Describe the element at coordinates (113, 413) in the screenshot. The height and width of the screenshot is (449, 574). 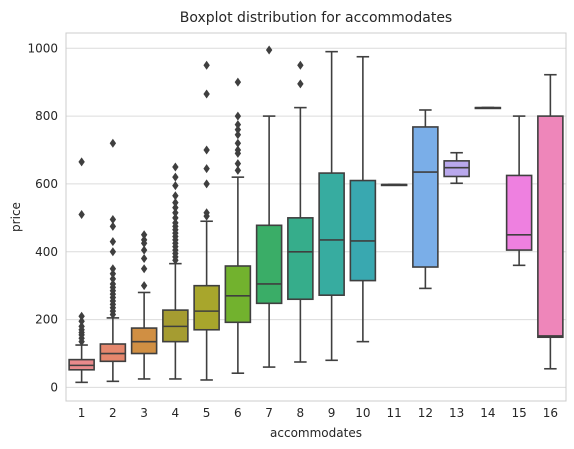
I see `x-tick-label: 2` at that location.